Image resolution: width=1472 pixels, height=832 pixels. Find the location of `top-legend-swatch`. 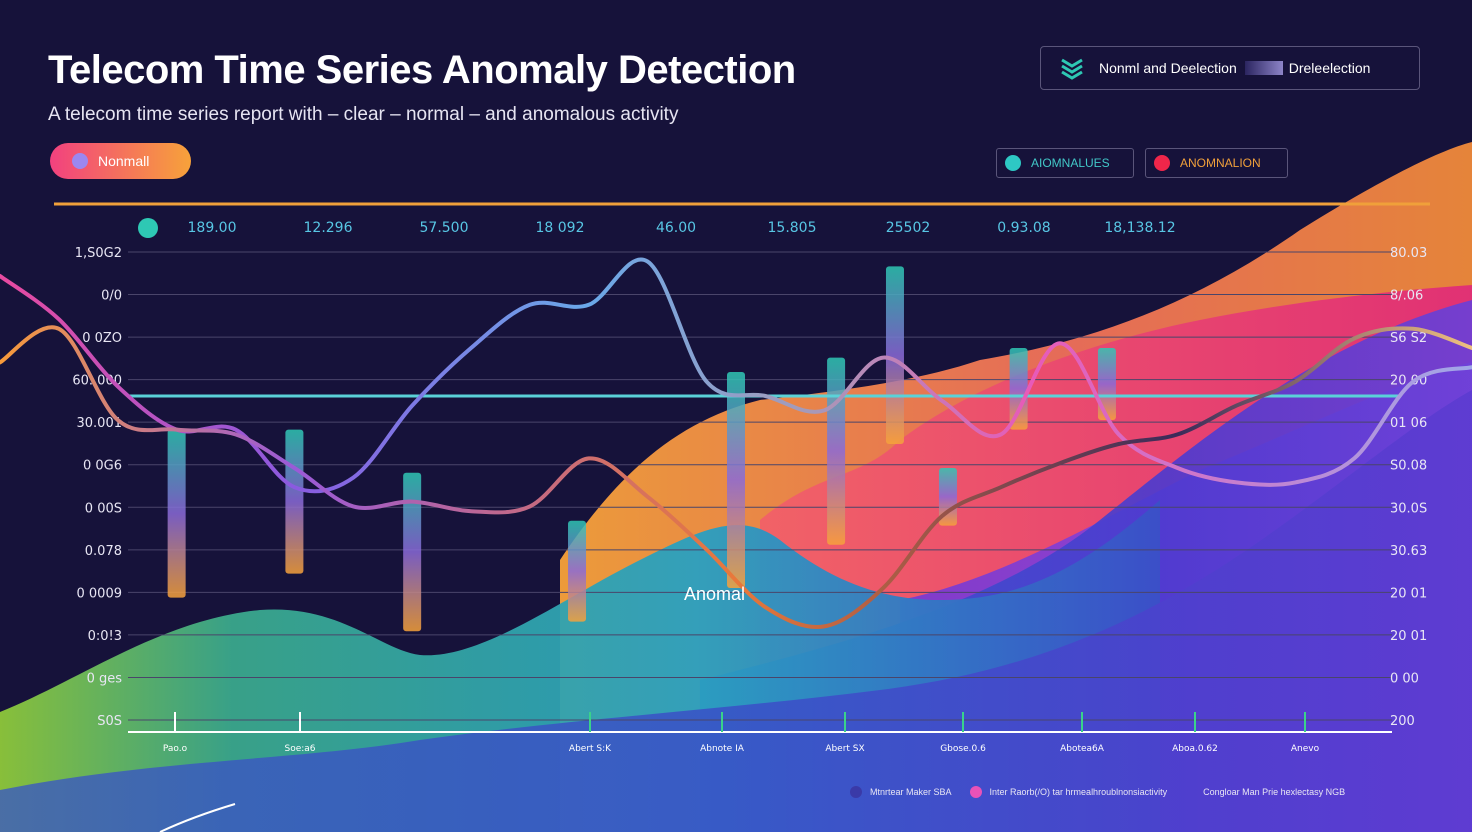

top-legend-swatch is located at coordinates (1263, 68).